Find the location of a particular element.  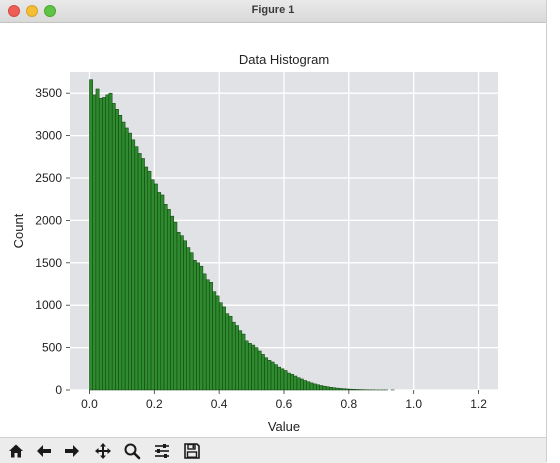

x-axis-ticks: 0.0 0.2 0.4 0.6 0.8 1.0 1.2 is located at coordinates (284, 400).